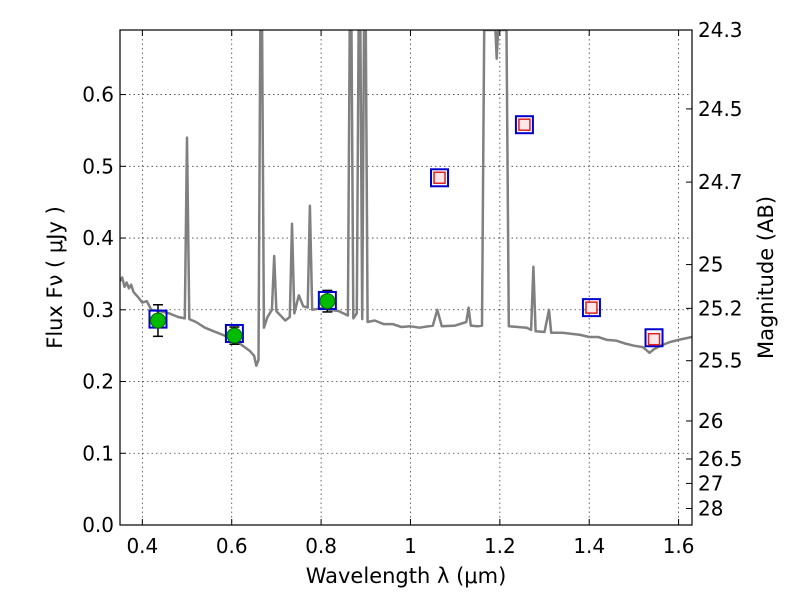 This screenshot has width=800, height=600. I want to click on x-tick-label: 1, so click(410, 546).